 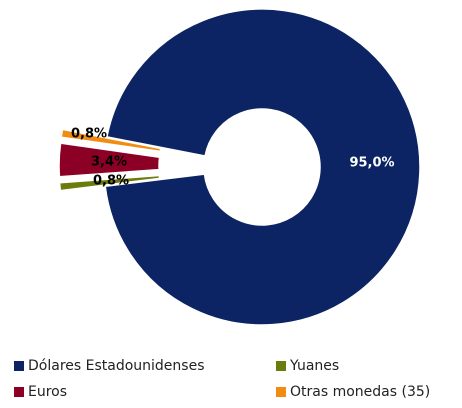 What do you see at coordinates (116, 366) in the screenshot?
I see `legend-label: Dólares Estadounidenses` at bounding box center [116, 366].